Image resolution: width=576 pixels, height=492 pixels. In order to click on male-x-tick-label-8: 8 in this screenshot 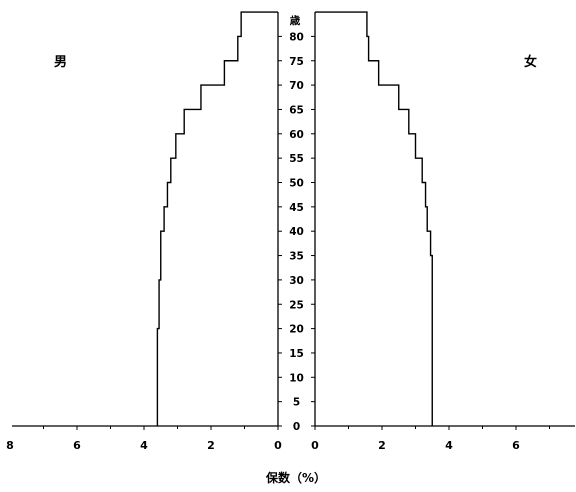, I will do `click(10, 445)`.